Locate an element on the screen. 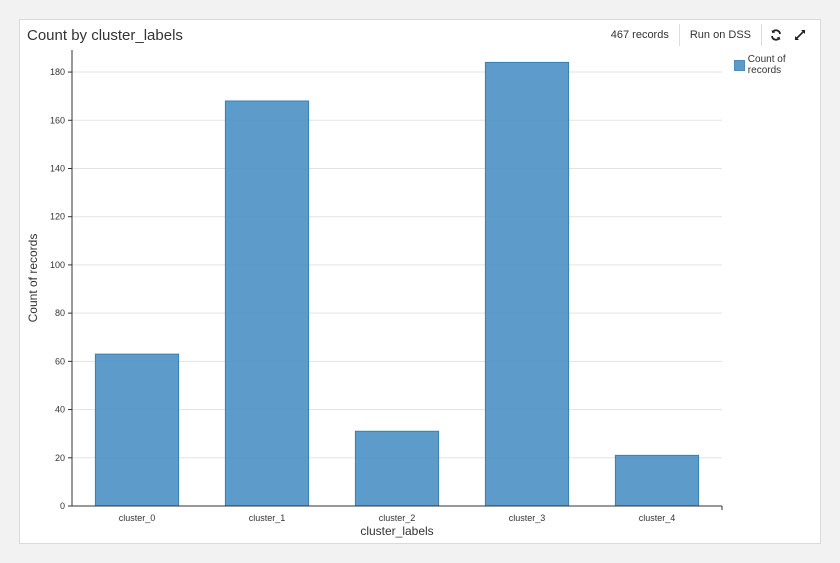 This screenshot has height=563, width=840. y-tick-label: 80 is located at coordinates (60, 313).